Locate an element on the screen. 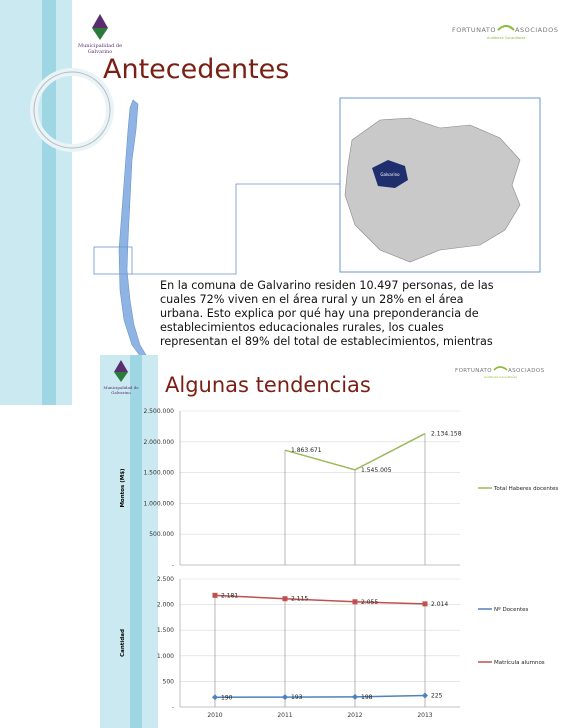  slide-title: Algunas tendencias is located at coordinates (268, 385).